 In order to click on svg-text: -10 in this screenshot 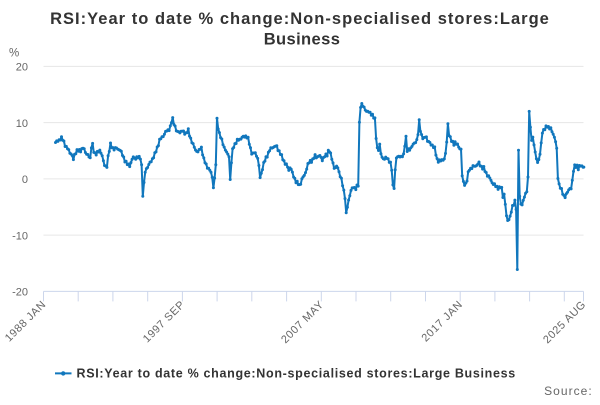, I will do `click(20, 236)`.